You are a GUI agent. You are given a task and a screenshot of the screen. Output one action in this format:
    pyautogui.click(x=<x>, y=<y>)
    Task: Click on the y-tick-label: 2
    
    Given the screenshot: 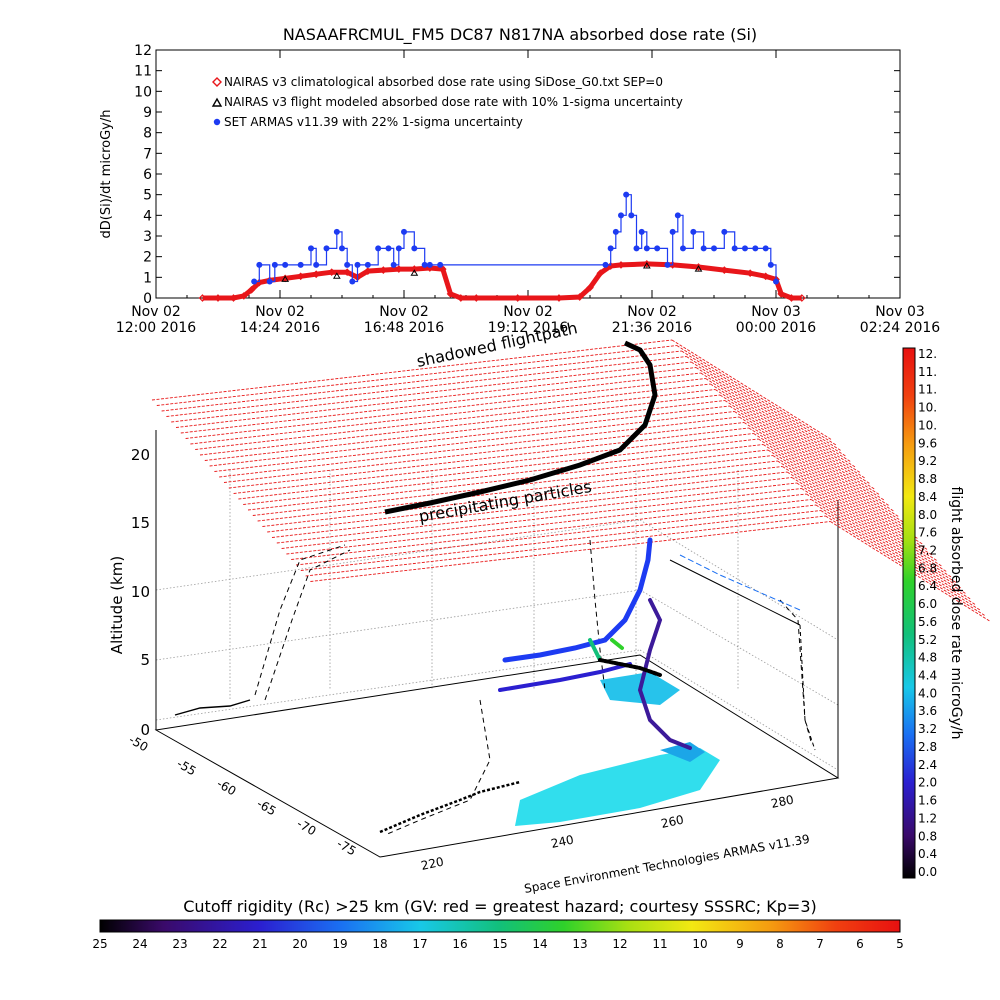 What is the action you would take?
    pyautogui.click(x=147, y=258)
    